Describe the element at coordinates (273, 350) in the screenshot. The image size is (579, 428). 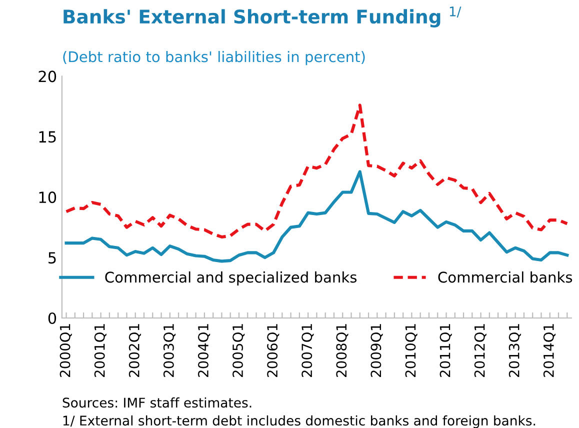
I see `x-tick-label: 2006Q1` at that location.